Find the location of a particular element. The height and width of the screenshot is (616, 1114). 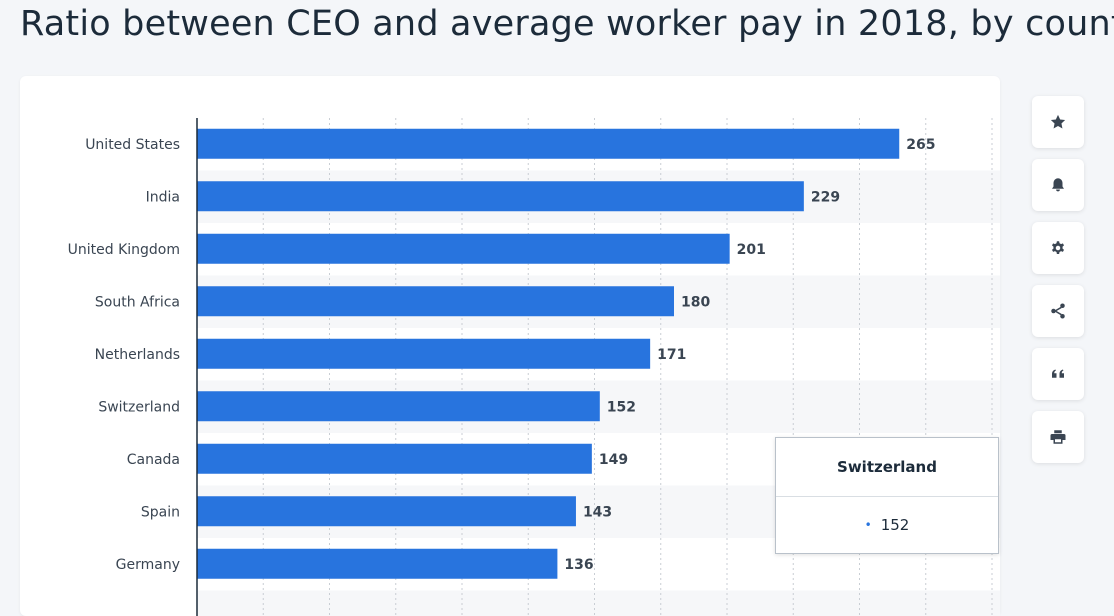

share-button is located at coordinates (1058, 311).